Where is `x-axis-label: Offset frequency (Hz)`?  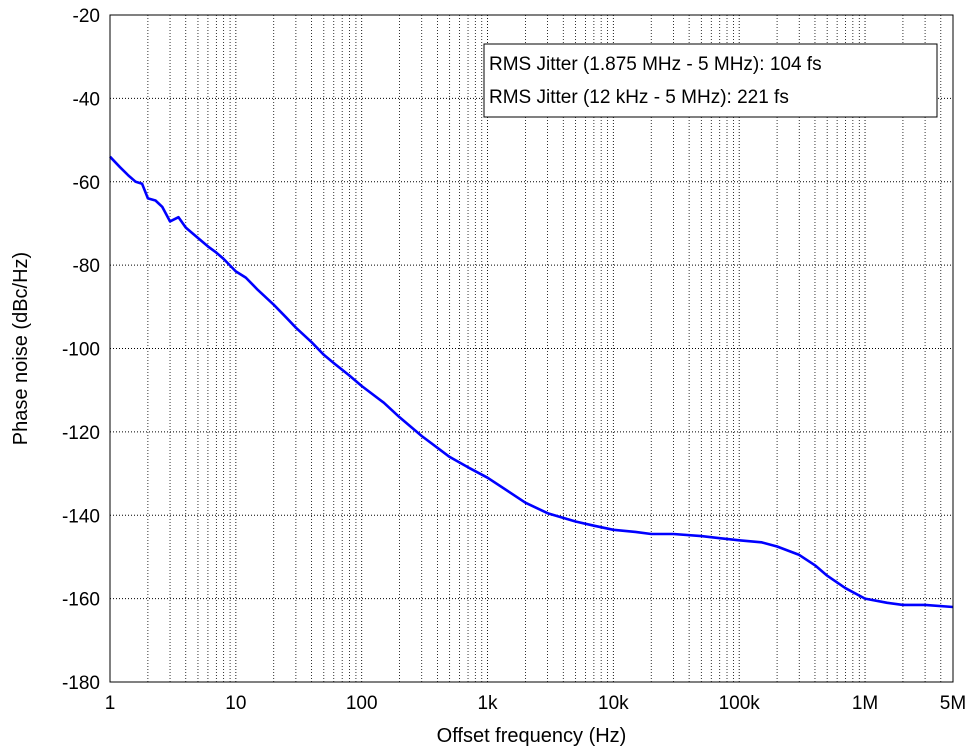 x-axis-label: Offset frequency (Hz) is located at coordinates (532, 736).